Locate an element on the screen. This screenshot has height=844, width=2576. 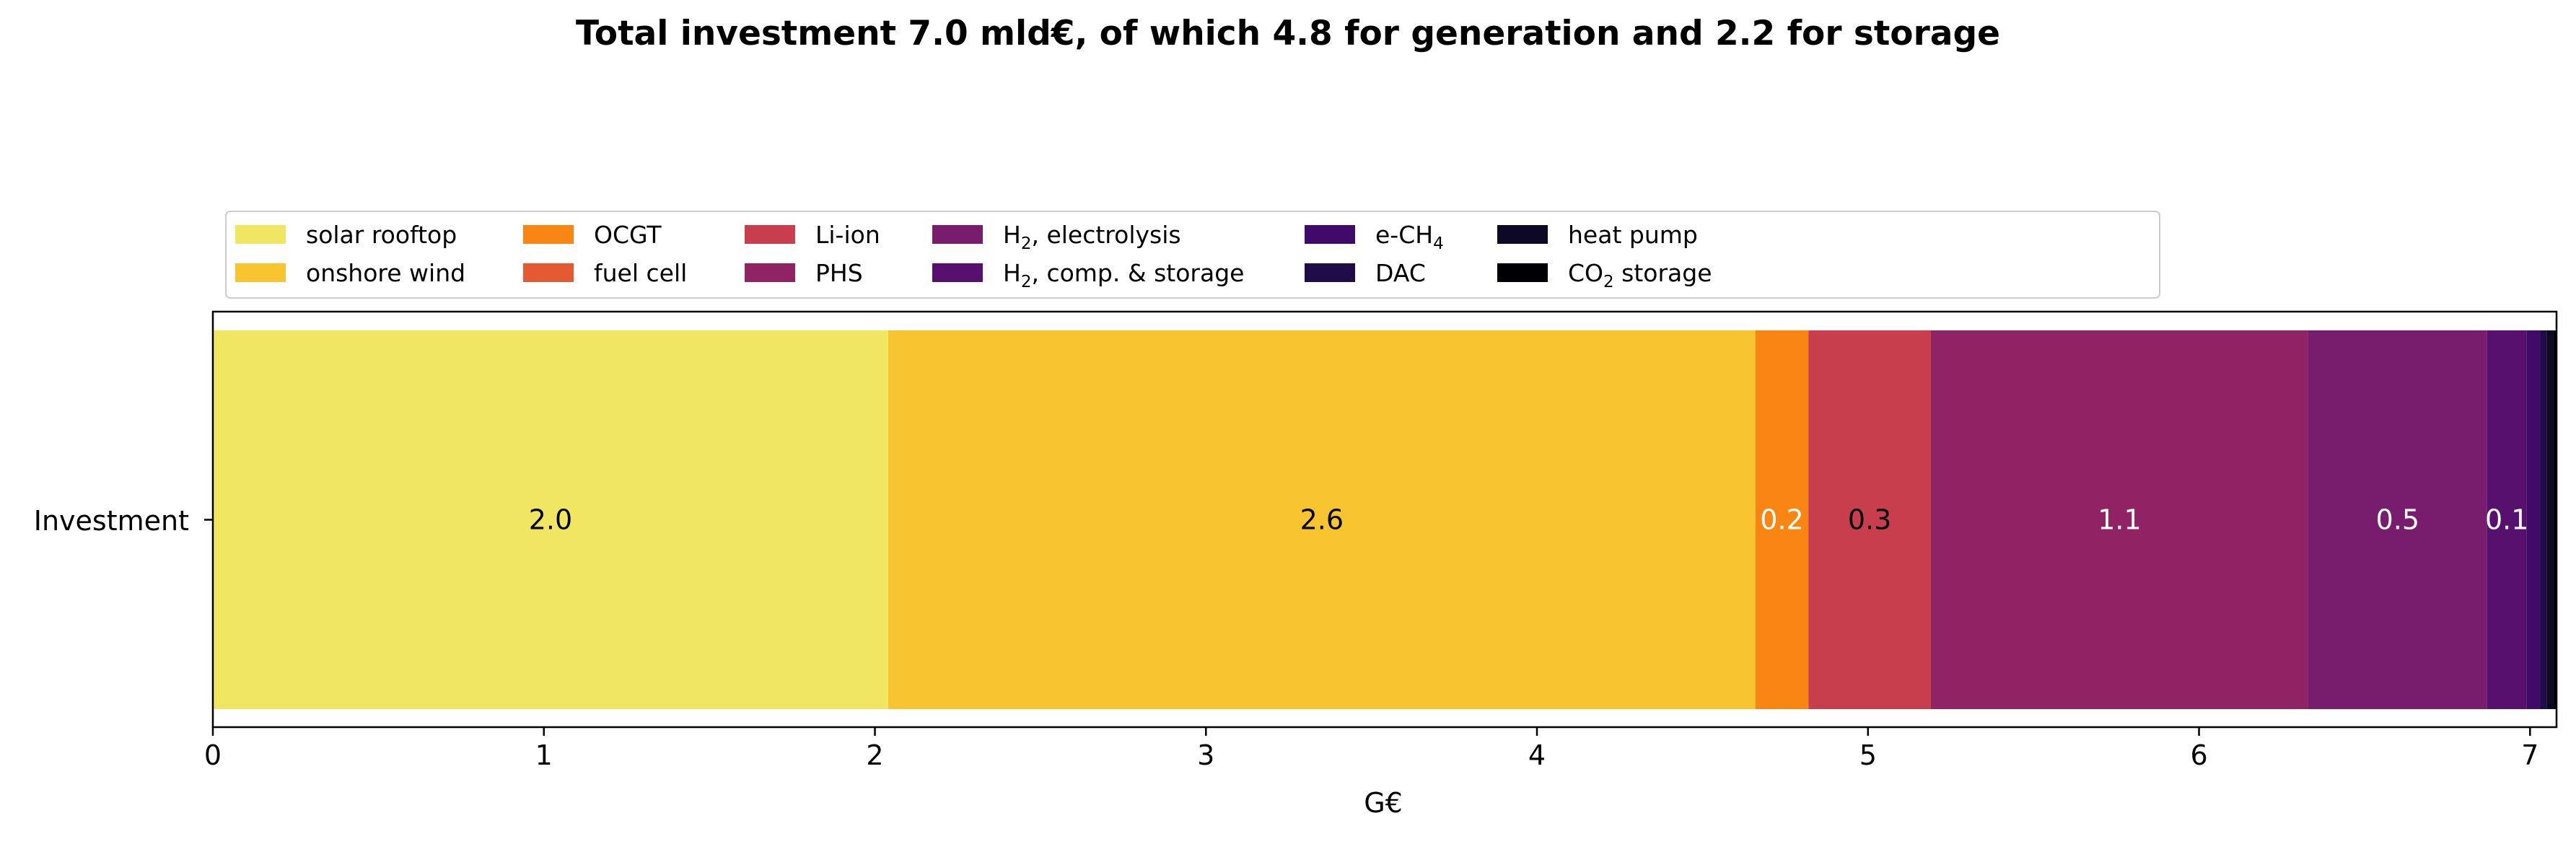
legend-swatch-e-ch4 is located at coordinates (1330, 234).